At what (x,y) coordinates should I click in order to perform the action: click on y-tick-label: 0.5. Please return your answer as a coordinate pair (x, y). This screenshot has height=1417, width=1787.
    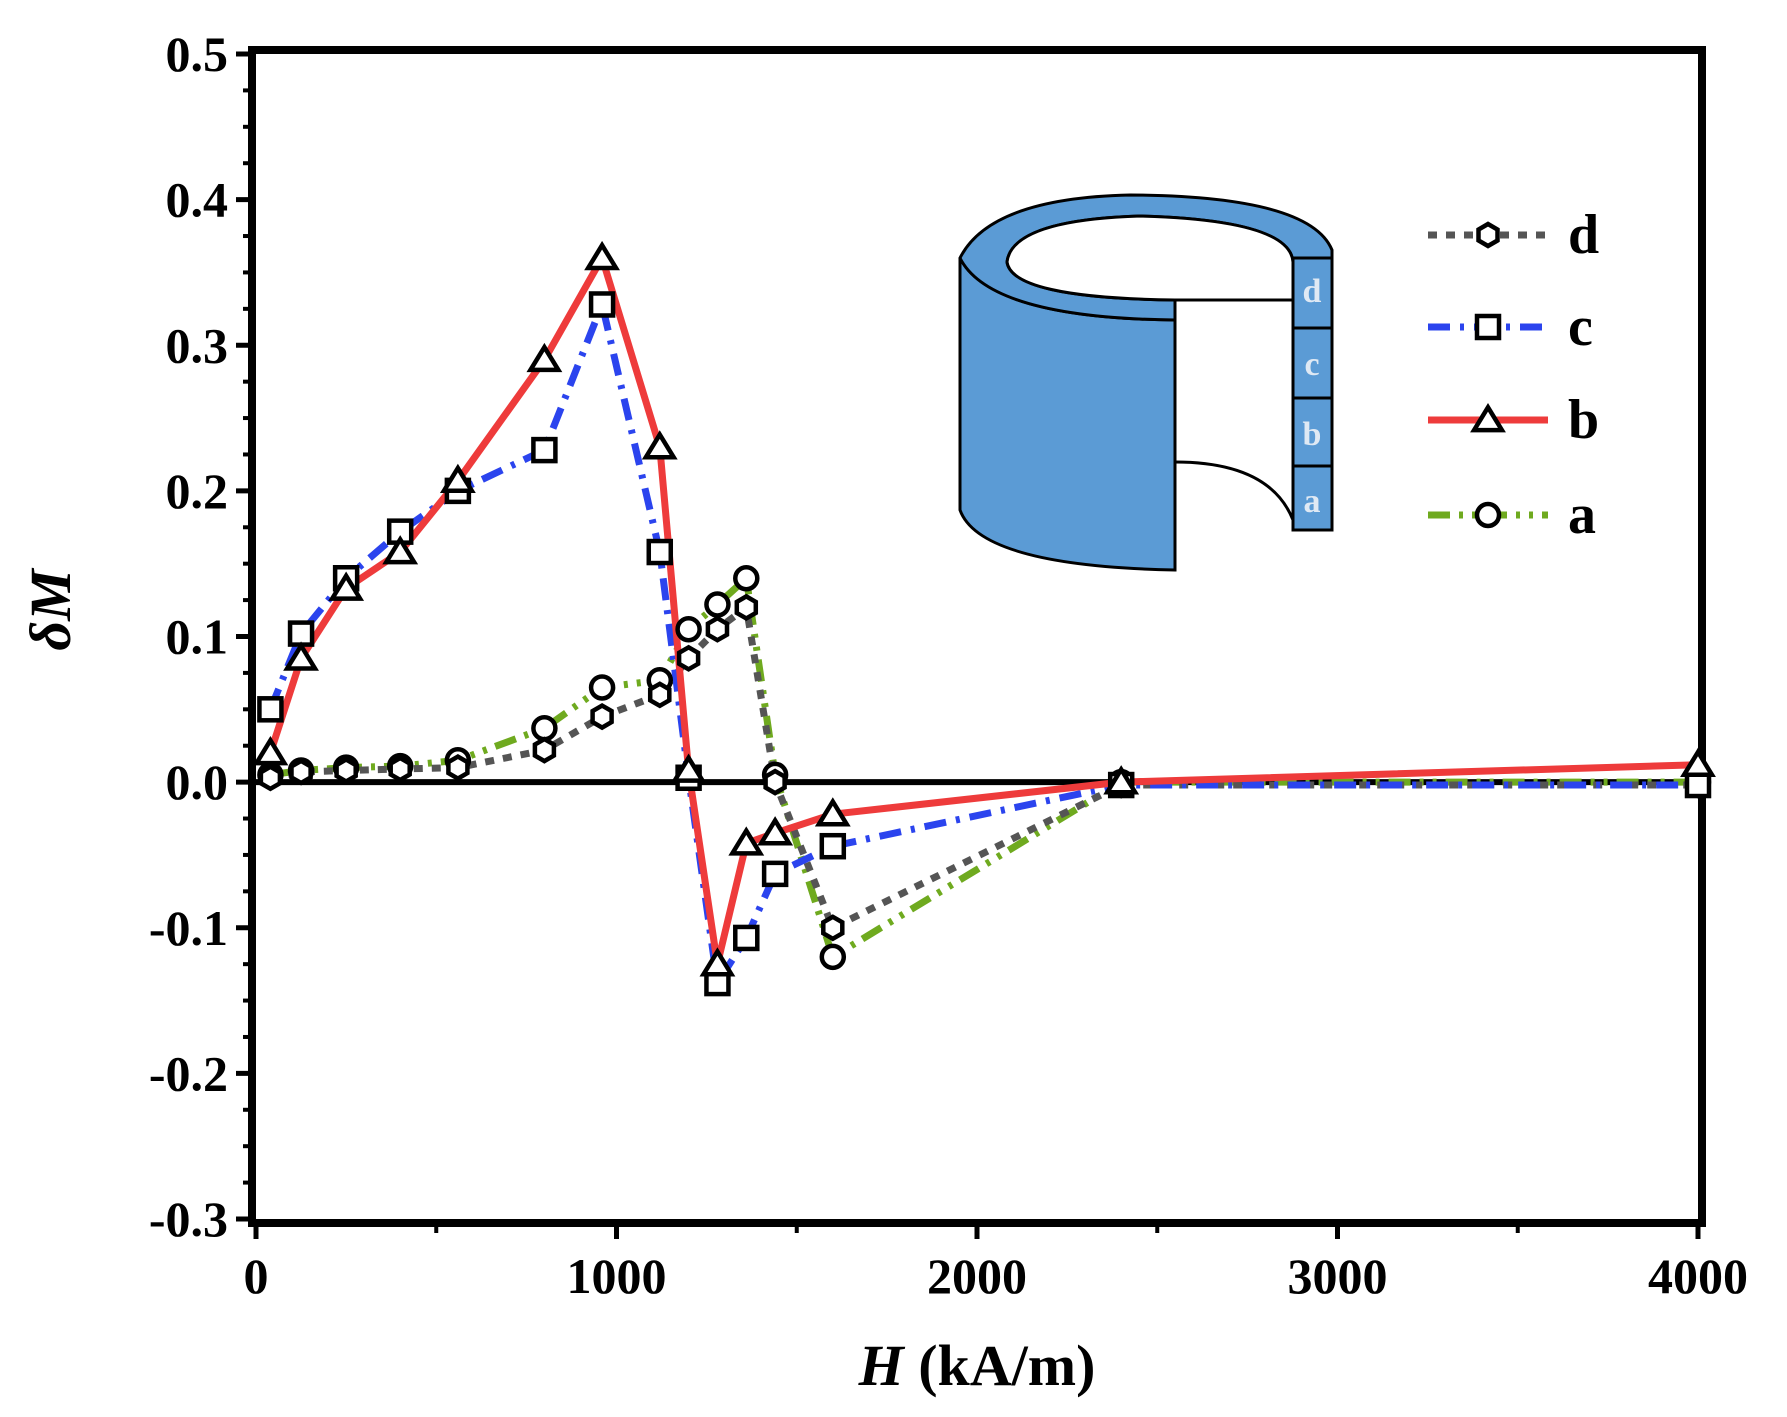
    Looking at the image, I should click on (197, 54).